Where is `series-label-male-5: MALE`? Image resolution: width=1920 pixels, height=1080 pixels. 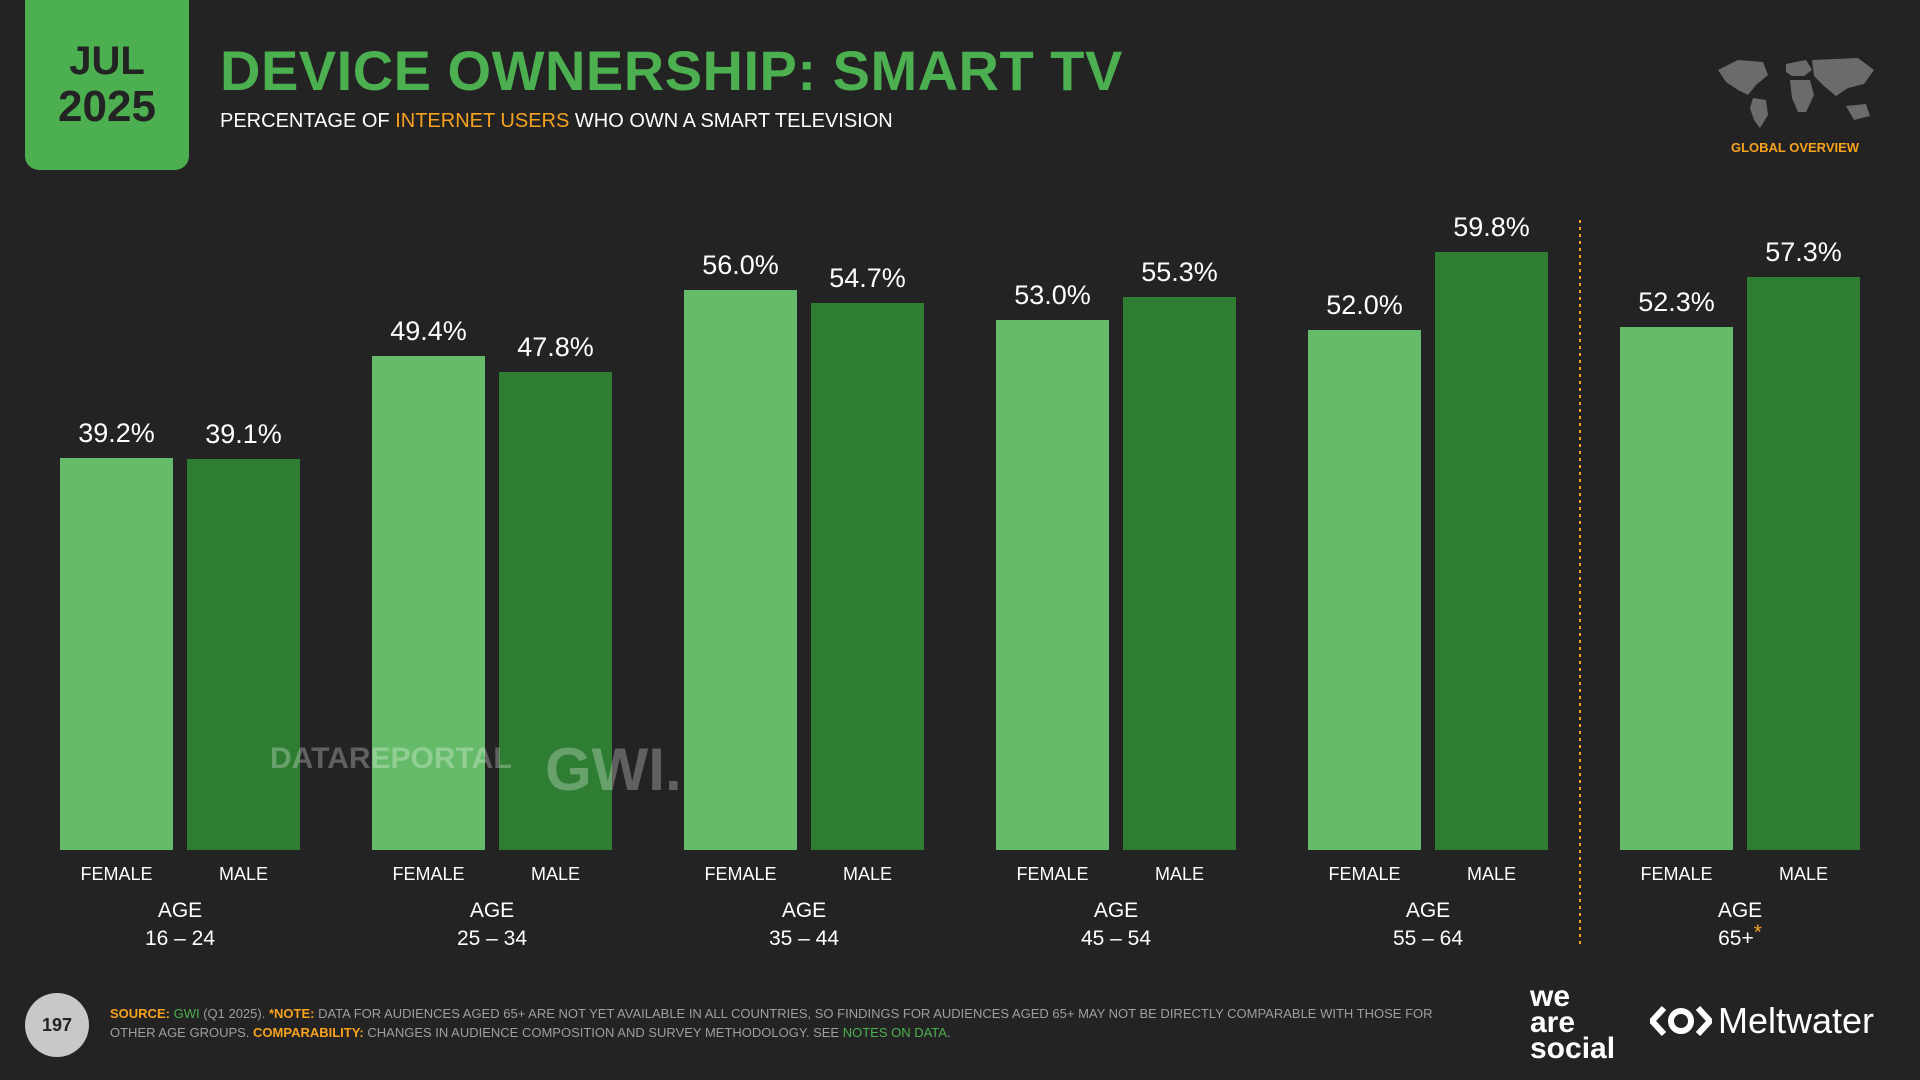 series-label-male-5: MALE is located at coordinates (1803, 874).